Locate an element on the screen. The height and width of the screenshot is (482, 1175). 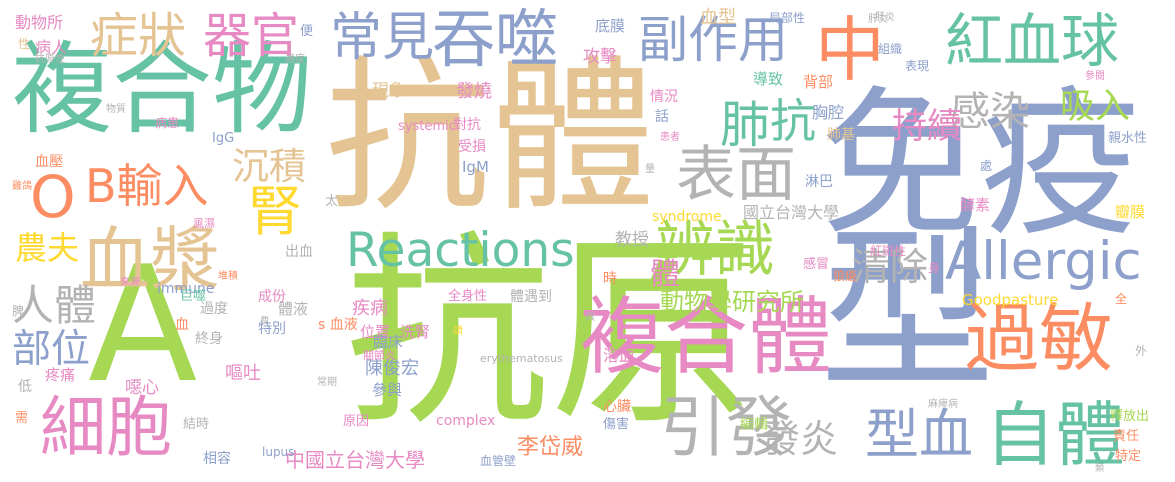
word-cloud-term: 細胞 is located at coordinates (106, 427).